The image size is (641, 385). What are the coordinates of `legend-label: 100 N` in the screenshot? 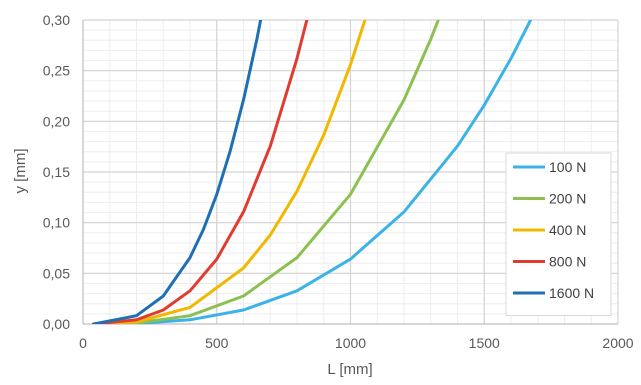 It's located at (567, 167).